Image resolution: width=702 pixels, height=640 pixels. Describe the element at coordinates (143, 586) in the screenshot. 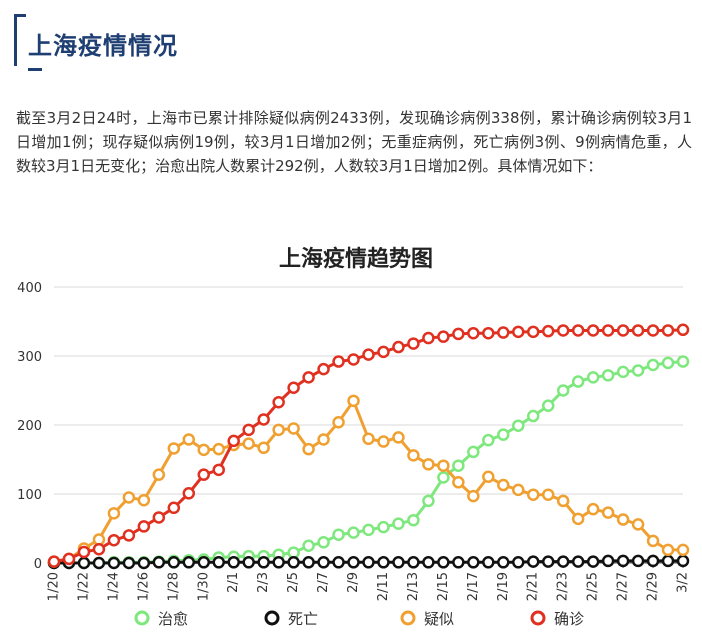

I see `x-tick-label: 1/26` at that location.